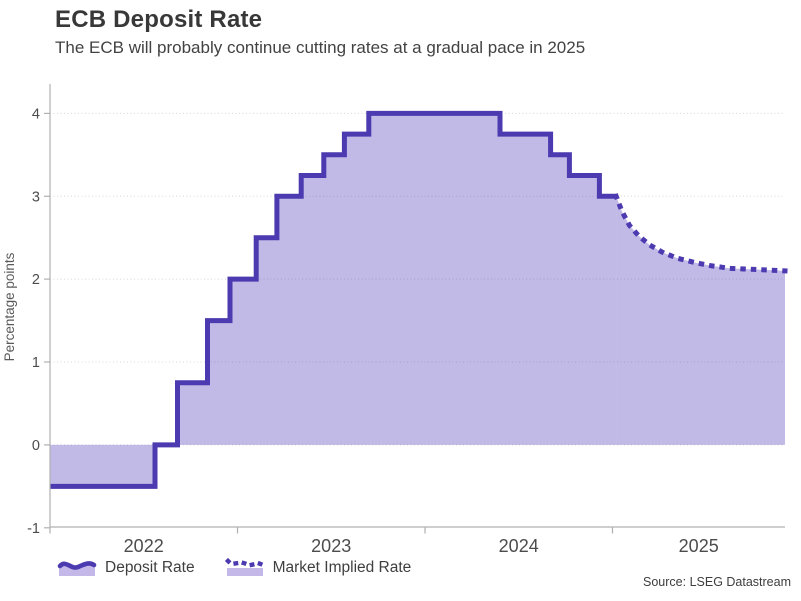  I want to click on market-implied-line, so click(700, 233).